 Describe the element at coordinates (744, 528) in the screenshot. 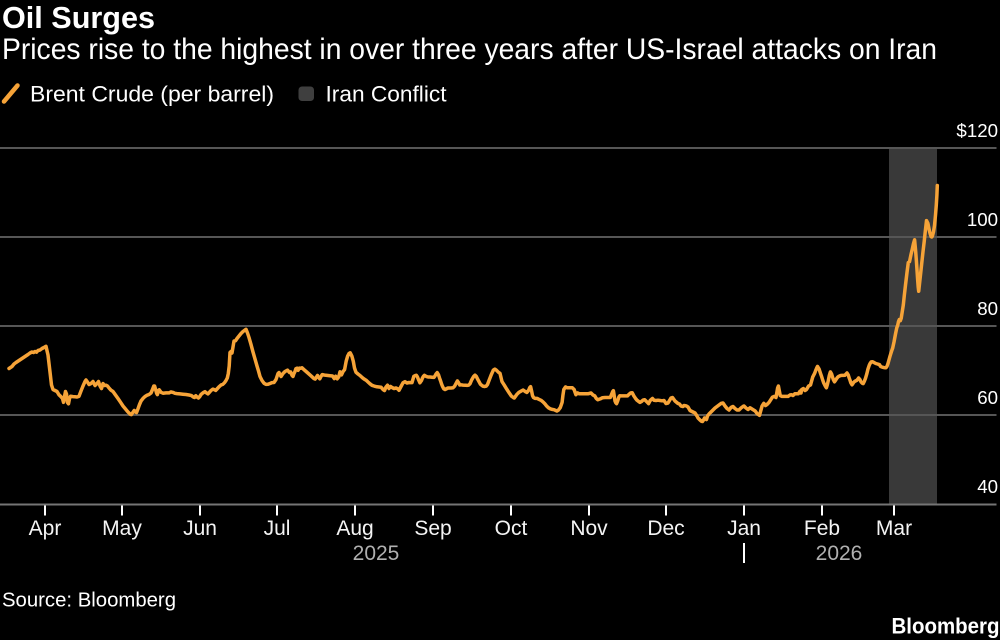

I see `svg-text: Jan` at that location.